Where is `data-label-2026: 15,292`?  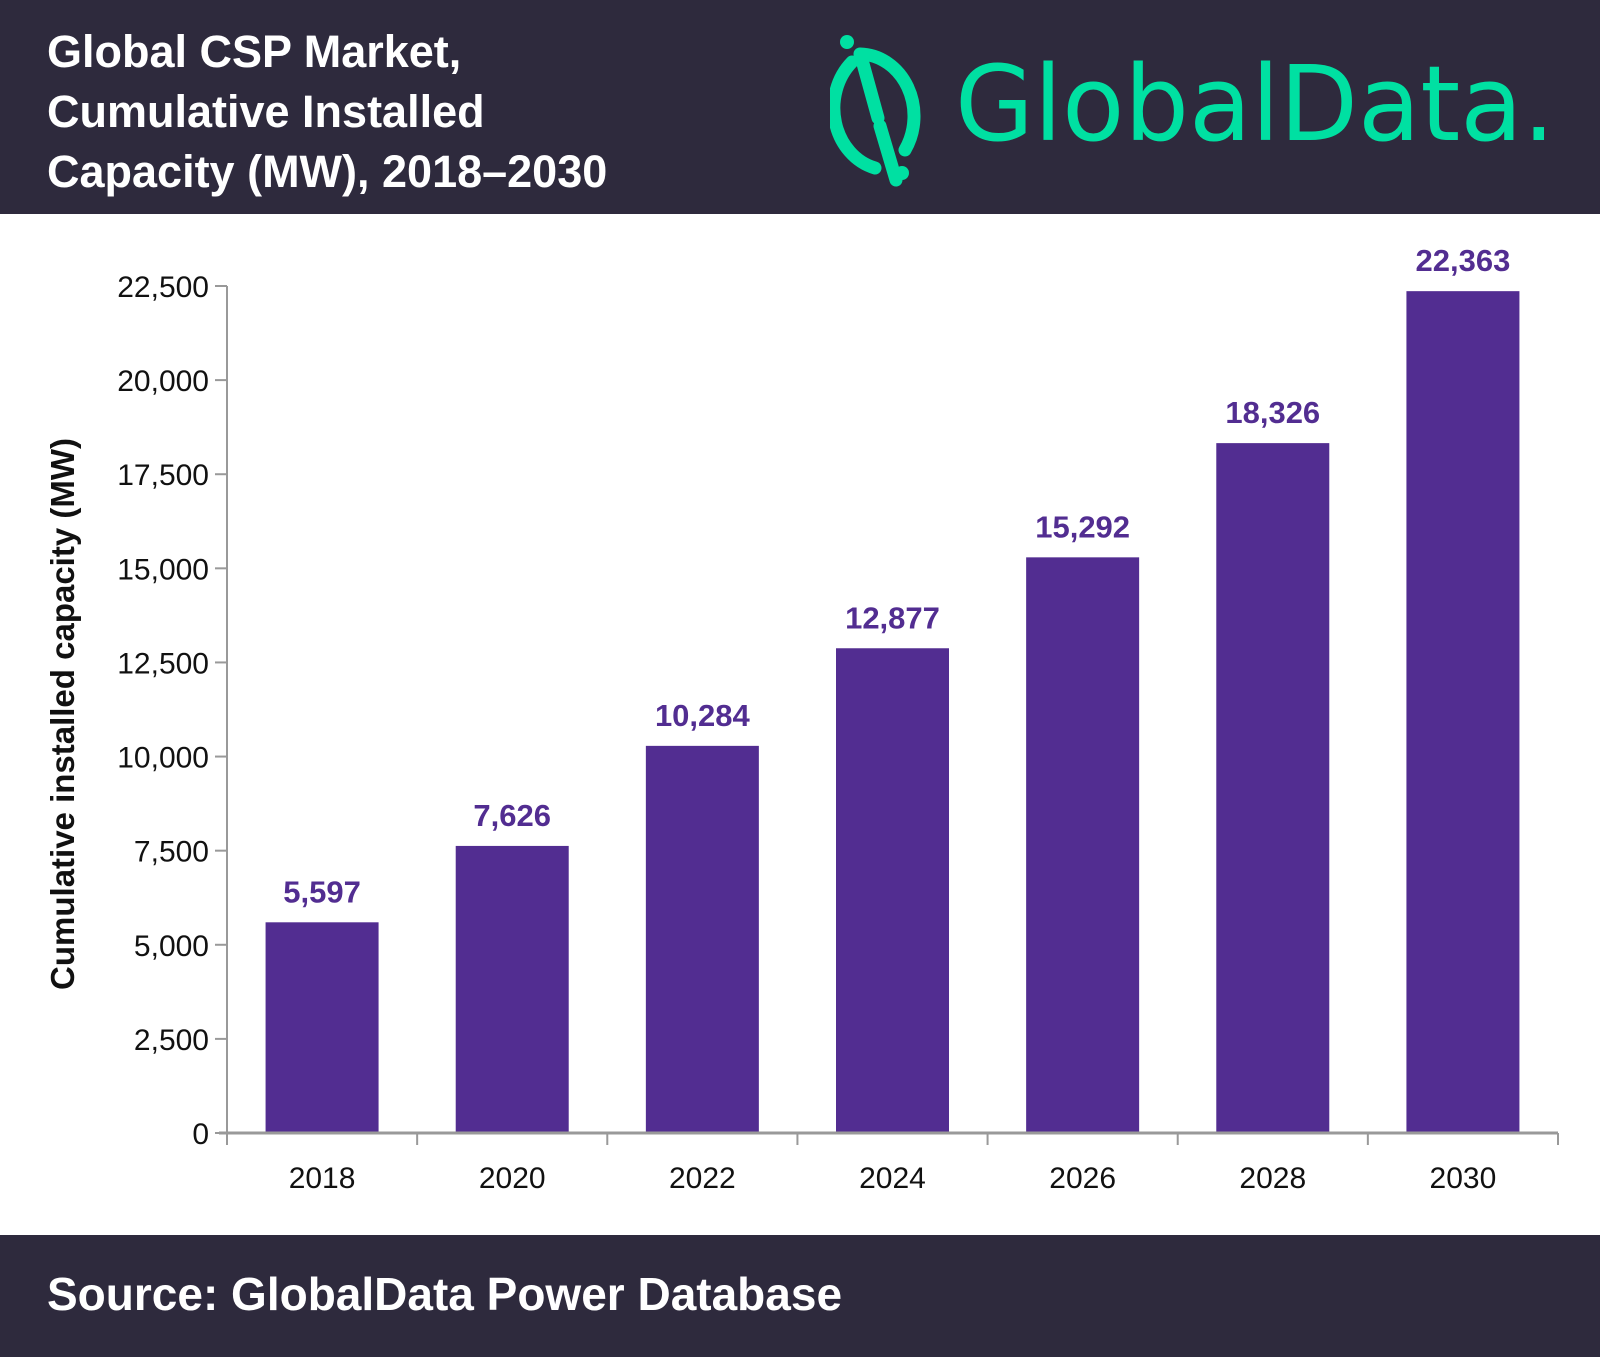
data-label-2026: 15,292 is located at coordinates (1082, 526).